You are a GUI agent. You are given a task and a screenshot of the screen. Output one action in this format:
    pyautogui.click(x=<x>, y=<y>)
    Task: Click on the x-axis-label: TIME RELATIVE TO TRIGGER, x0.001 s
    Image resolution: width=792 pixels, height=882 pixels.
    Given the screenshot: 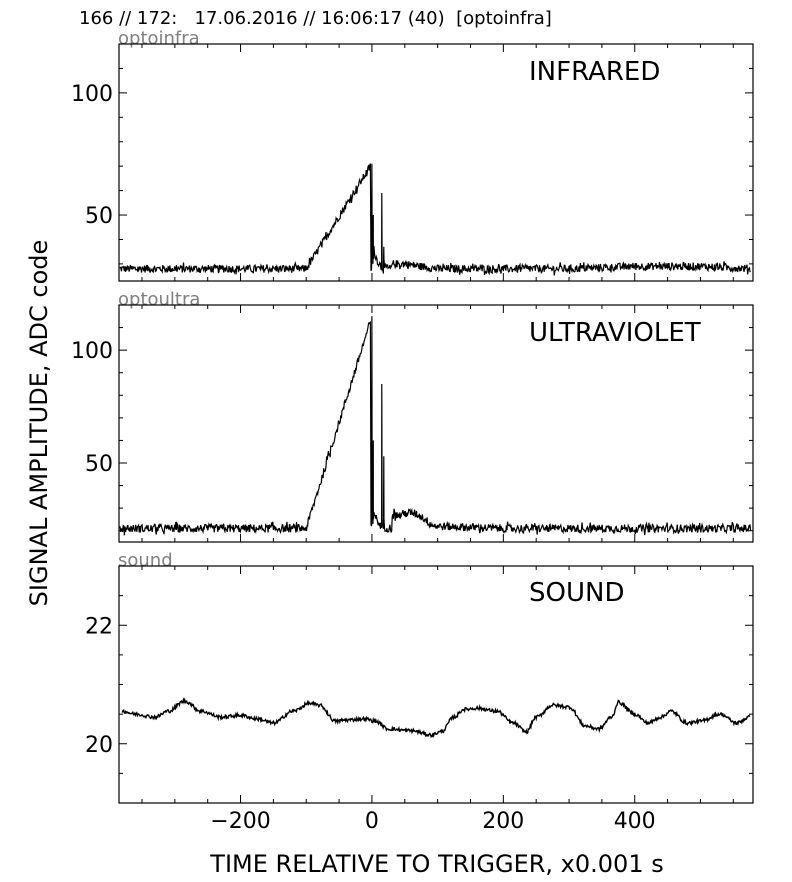 What is the action you would take?
    pyautogui.click(x=436, y=864)
    